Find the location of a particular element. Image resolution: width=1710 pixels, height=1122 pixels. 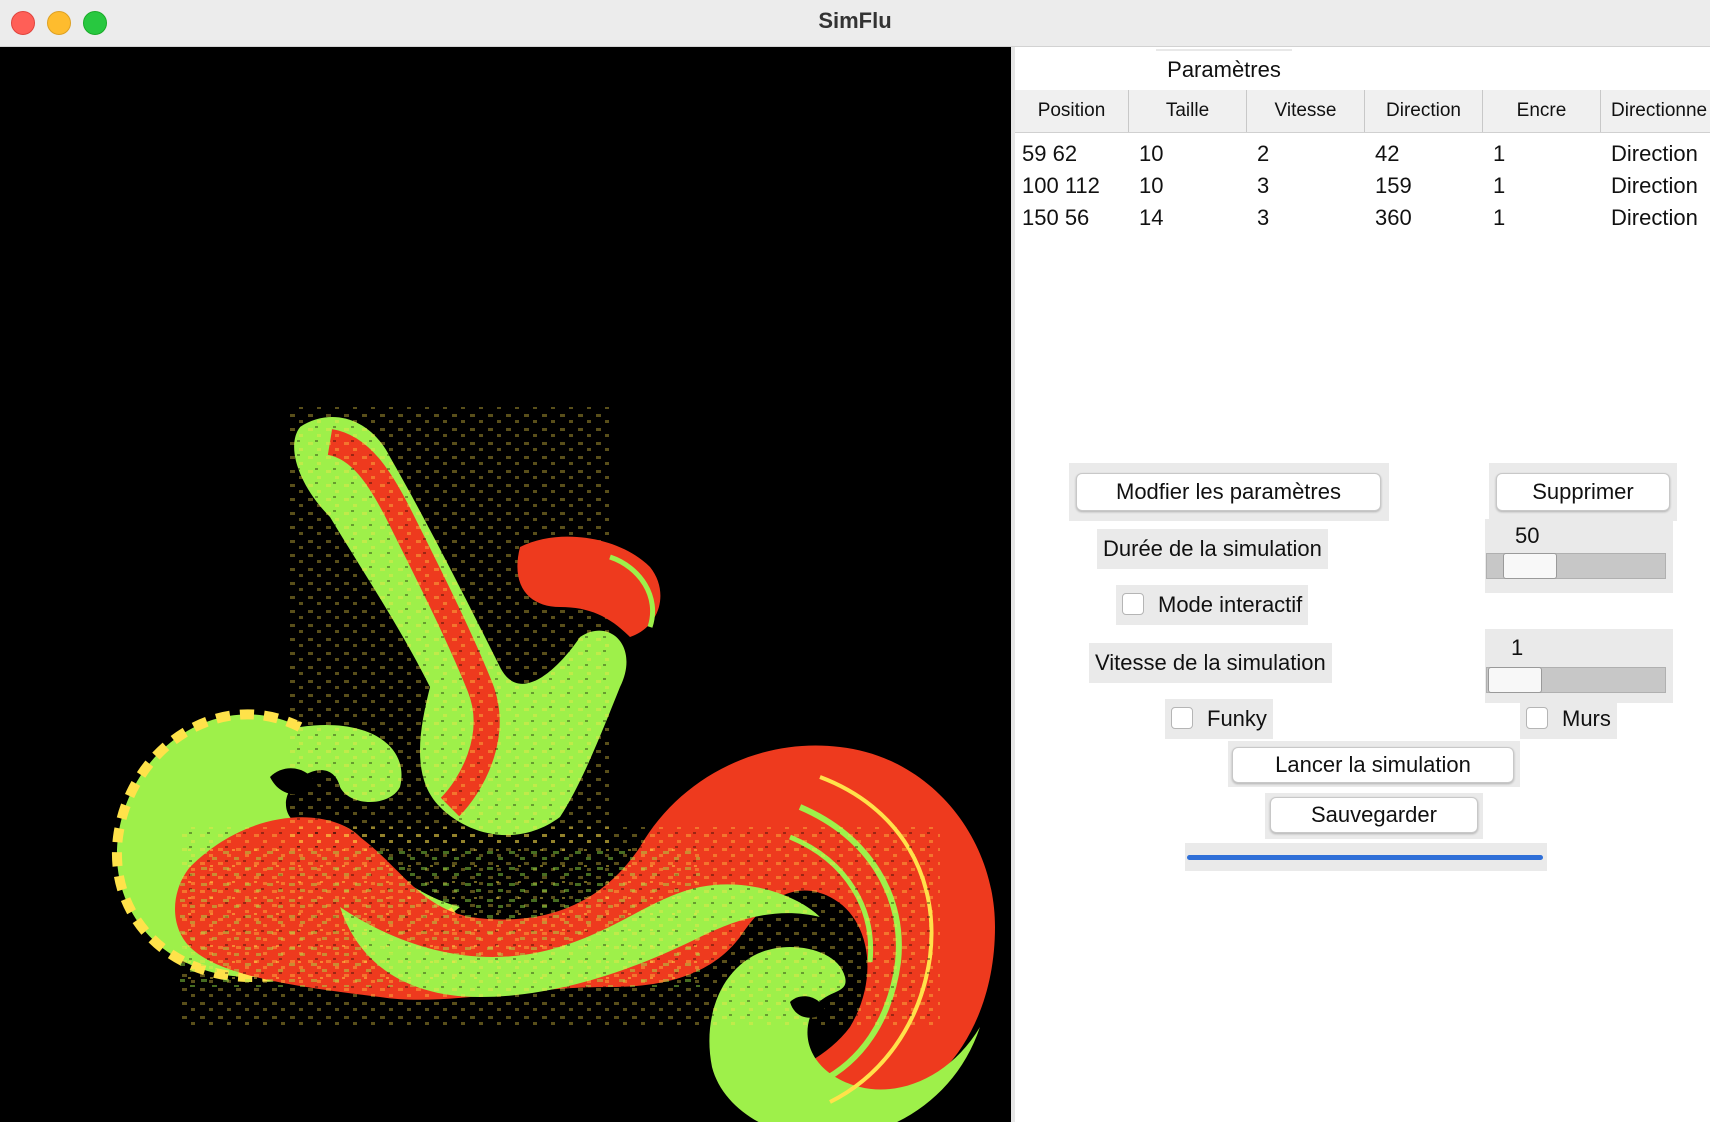

modify-parameters-button: Modfier les paramètres is located at coordinates (1228, 492).